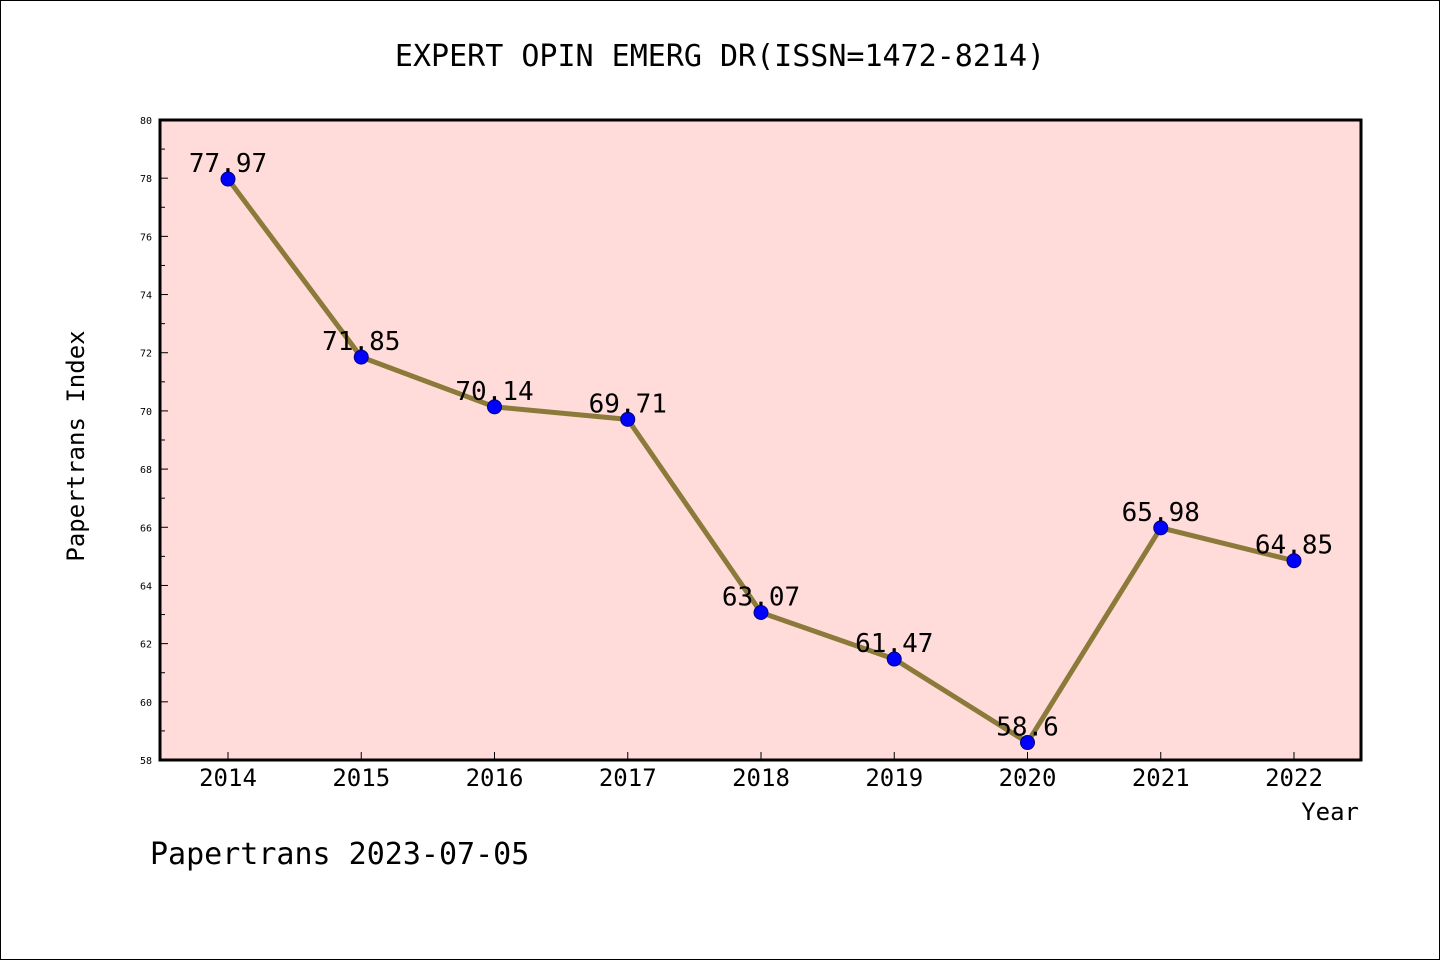 Image resolution: width=1440 pixels, height=960 pixels. Describe the element at coordinates (146, 528) in the screenshot. I see `y-tick-label: 66` at that location.